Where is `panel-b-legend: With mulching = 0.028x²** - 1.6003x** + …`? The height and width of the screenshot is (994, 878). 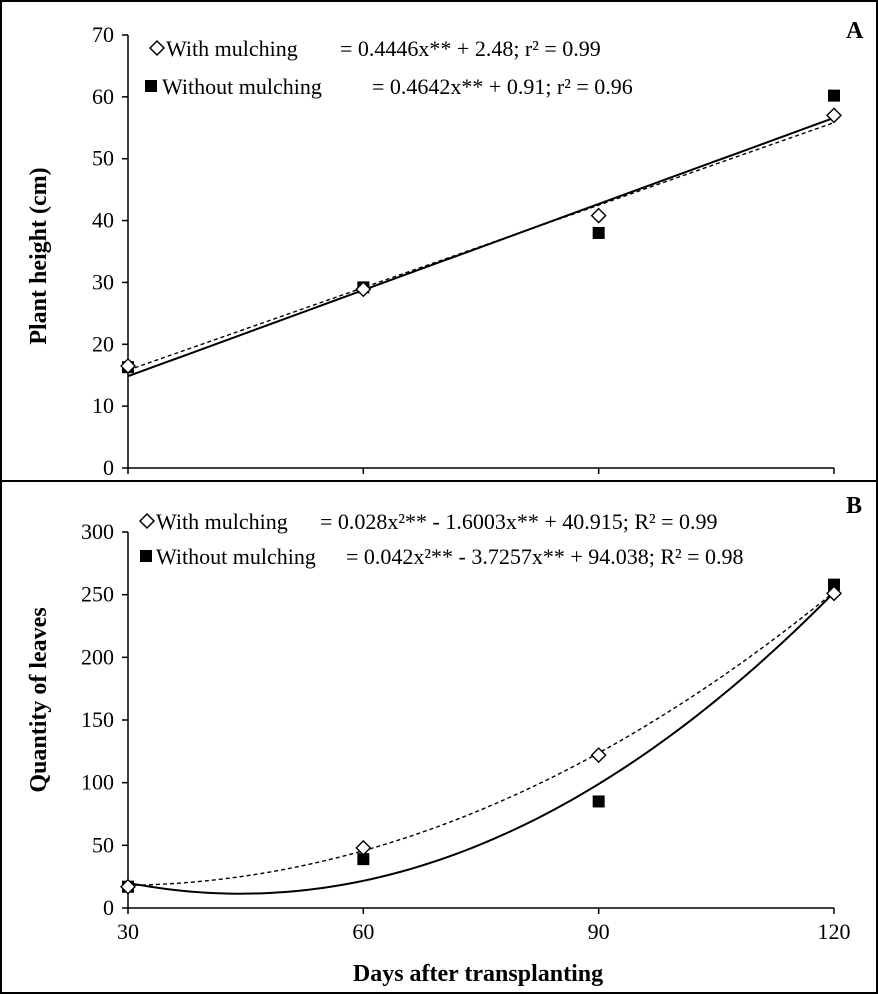 panel-b-legend: With mulching = 0.028x²** - 1.6003x** + … is located at coordinates (441, 539).